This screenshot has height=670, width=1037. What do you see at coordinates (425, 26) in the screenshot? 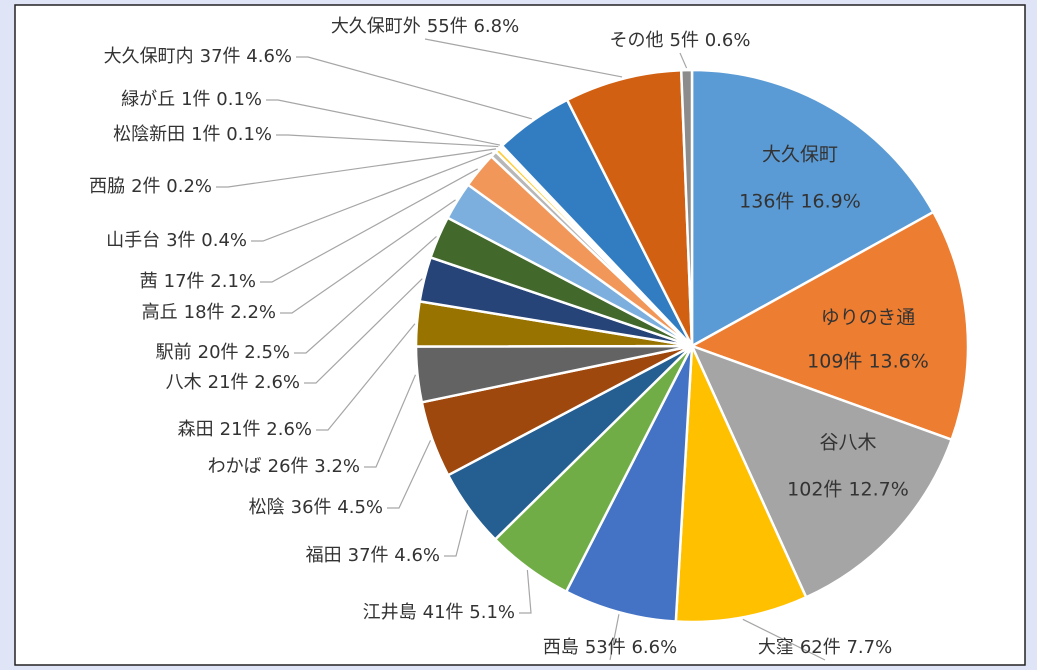
I see `slice-label: 大久保町外 55件 6.8%` at bounding box center [425, 26].